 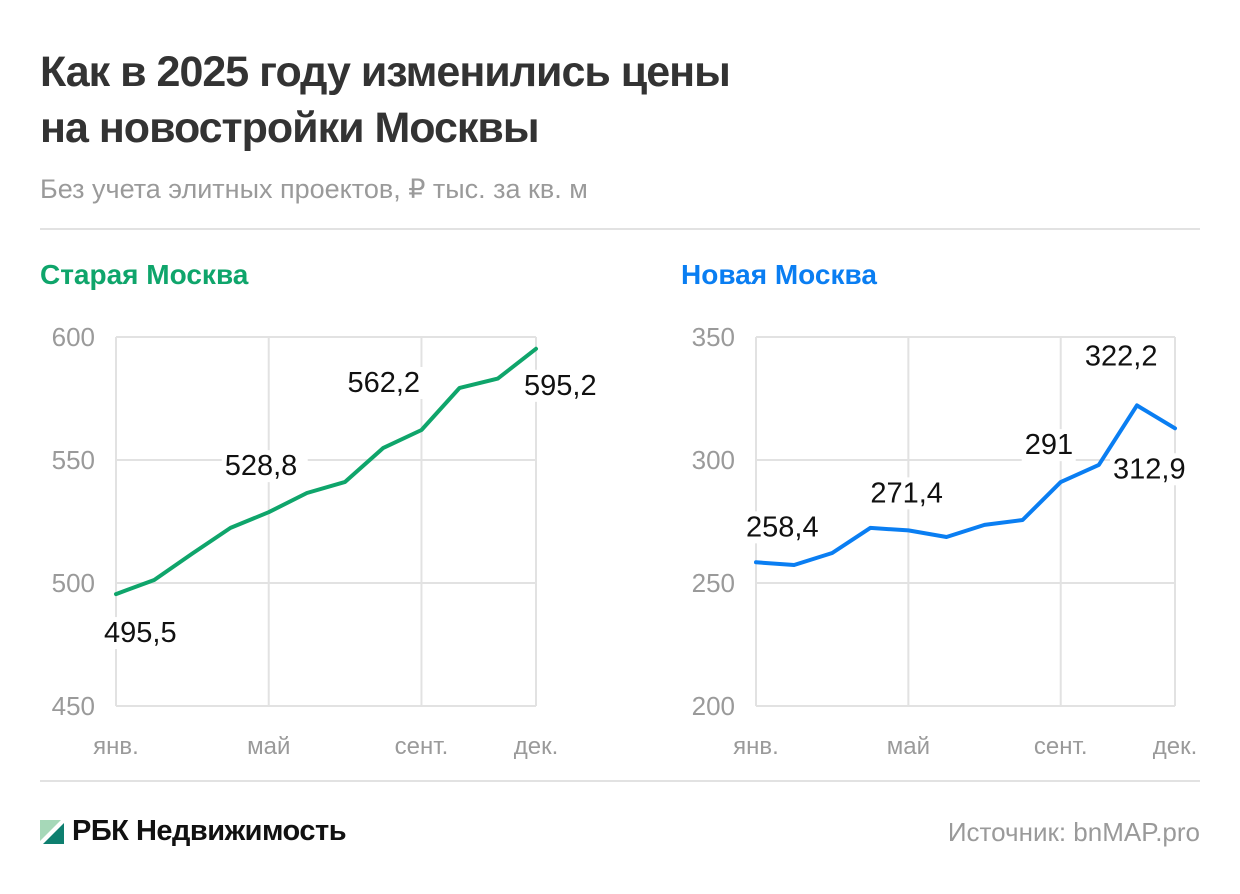 I want to click on brand-logo: РБК Недвижимость, so click(x=193, y=831).